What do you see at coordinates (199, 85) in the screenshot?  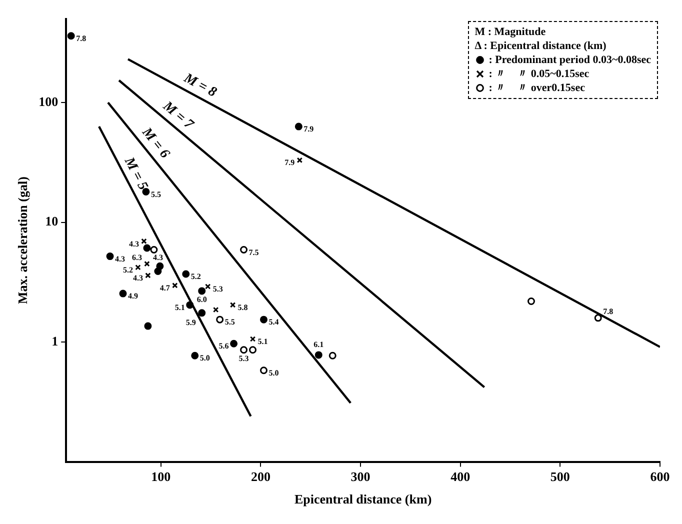 I see `annotation: M = 8` at bounding box center [199, 85].